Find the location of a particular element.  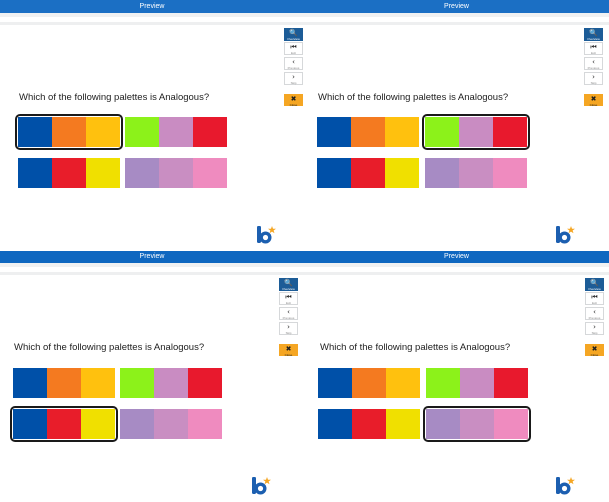

preview-topbar: Preview is located at coordinates (456, 257).